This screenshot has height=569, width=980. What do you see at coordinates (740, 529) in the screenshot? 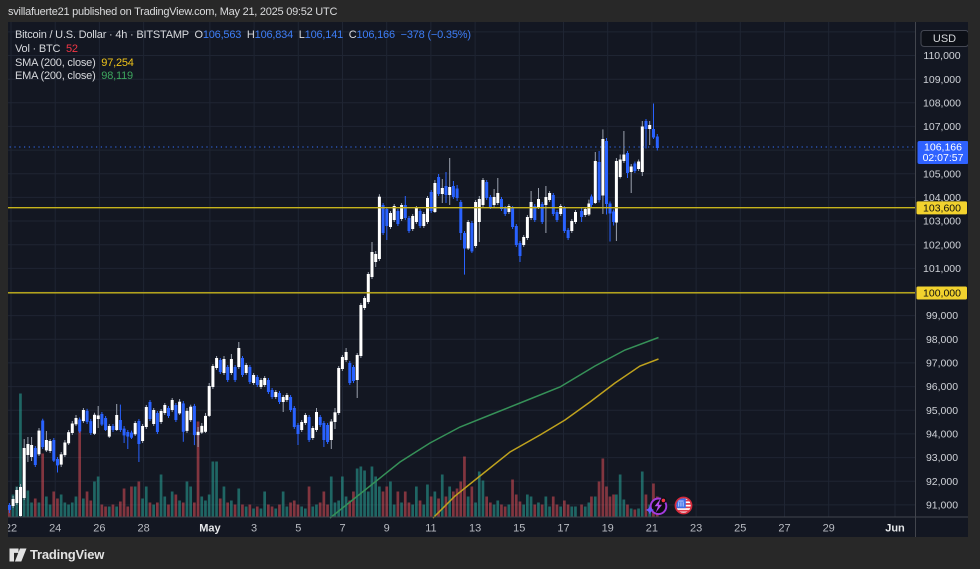
I see `svg-text: 25` at bounding box center [740, 529].